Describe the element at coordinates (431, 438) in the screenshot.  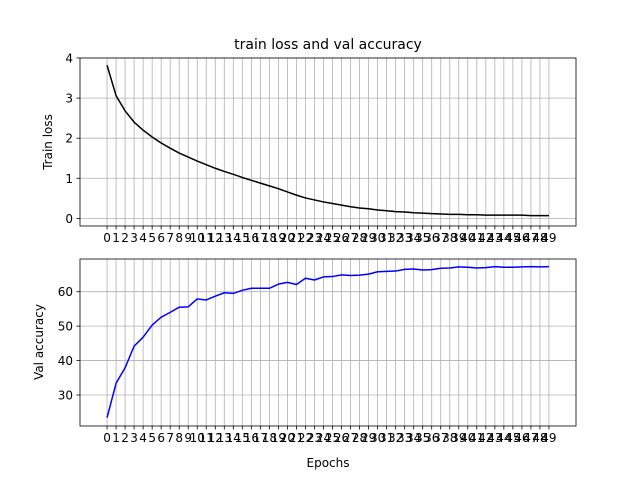
I see `bottom-x-tick-label: 36` at that location.